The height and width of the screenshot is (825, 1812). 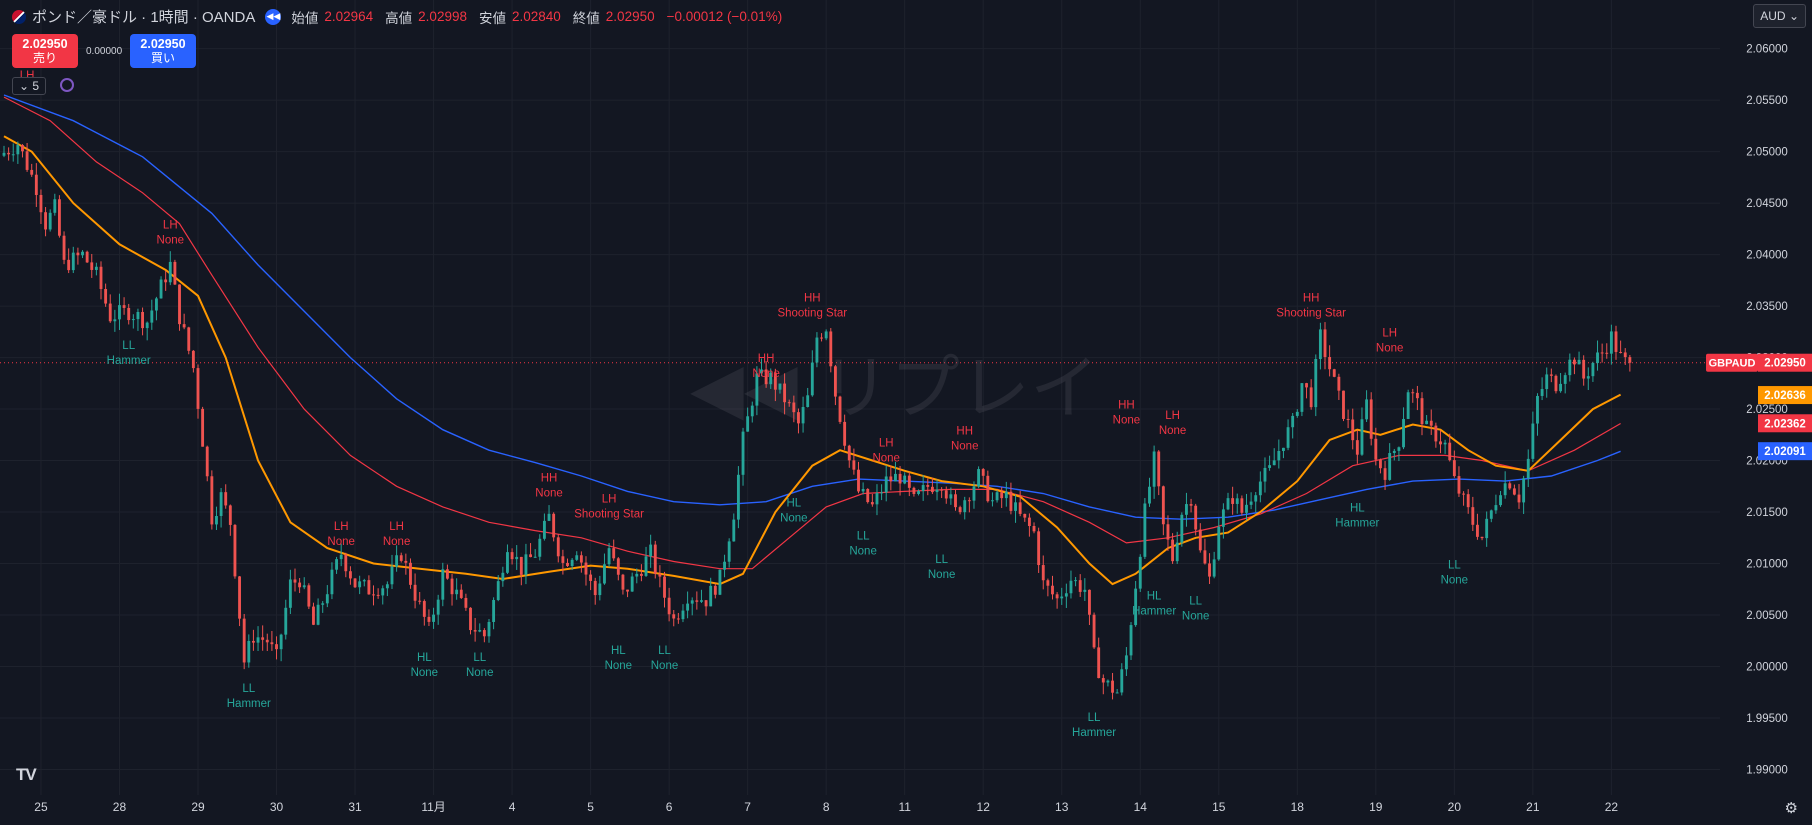 I want to click on last-price-label: 2.02950, so click(x=1785, y=364).